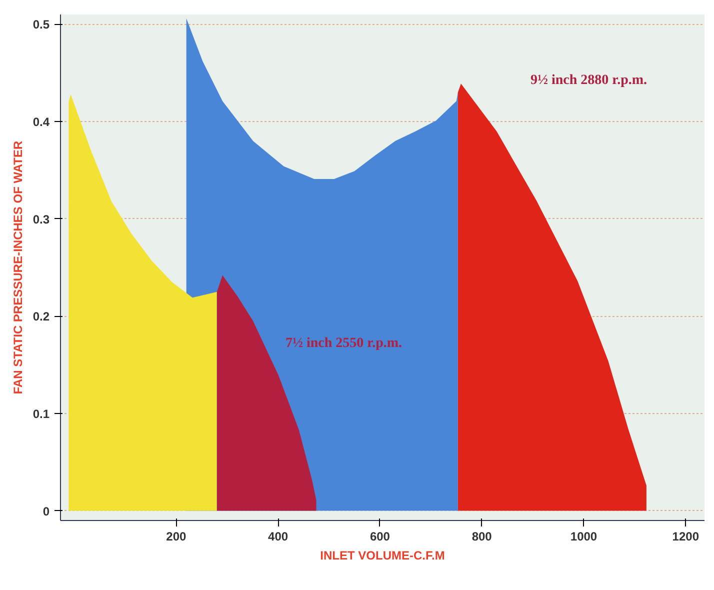  Describe the element at coordinates (176, 537) in the screenshot. I see `x-tick-label: 200` at that location.